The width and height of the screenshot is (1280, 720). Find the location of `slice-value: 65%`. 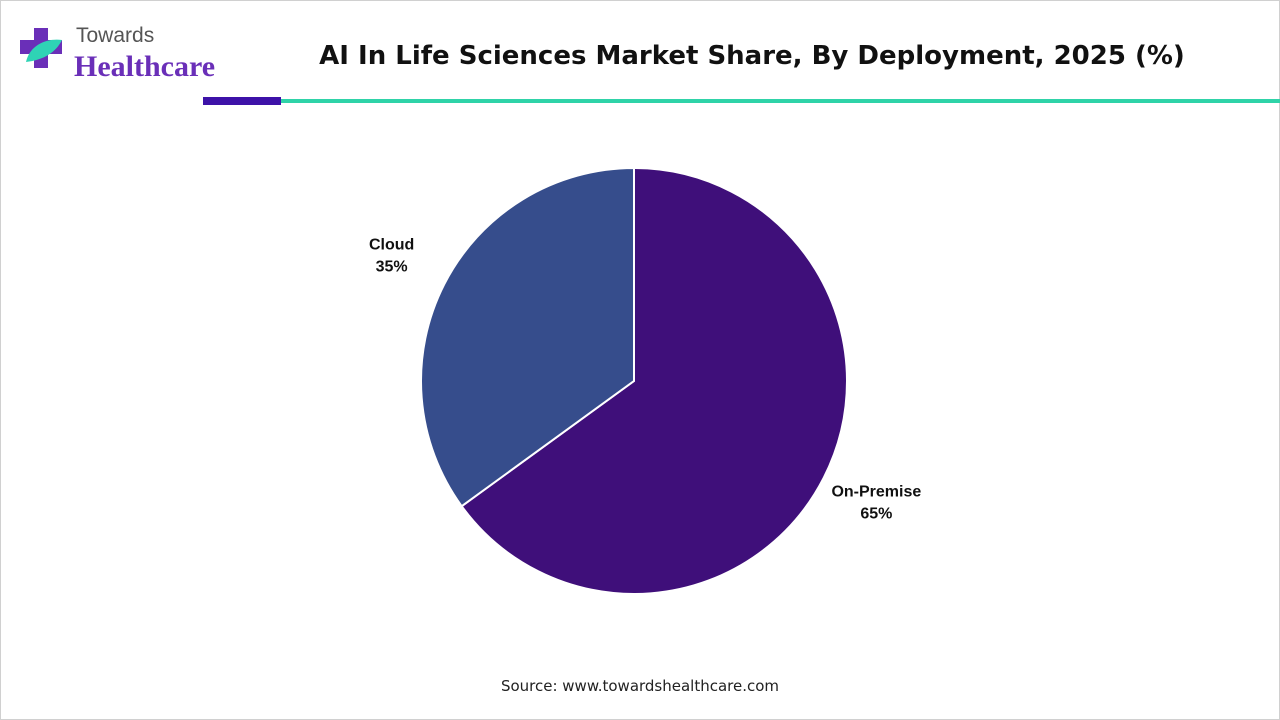

slice-value: 65% is located at coordinates (876, 513).